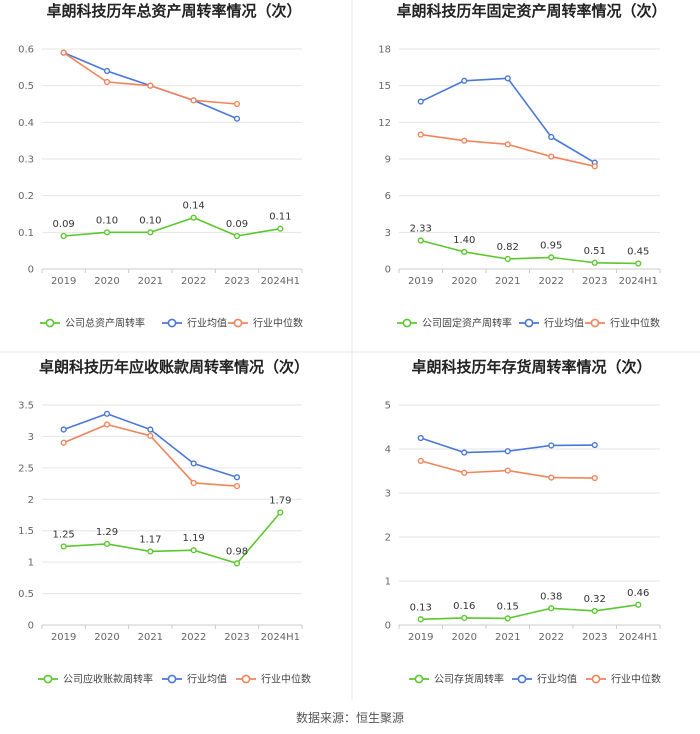 This screenshot has width=700, height=734. Describe the element at coordinates (388, 538) in the screenshot. I see `y-tick-label: 2` at that location.